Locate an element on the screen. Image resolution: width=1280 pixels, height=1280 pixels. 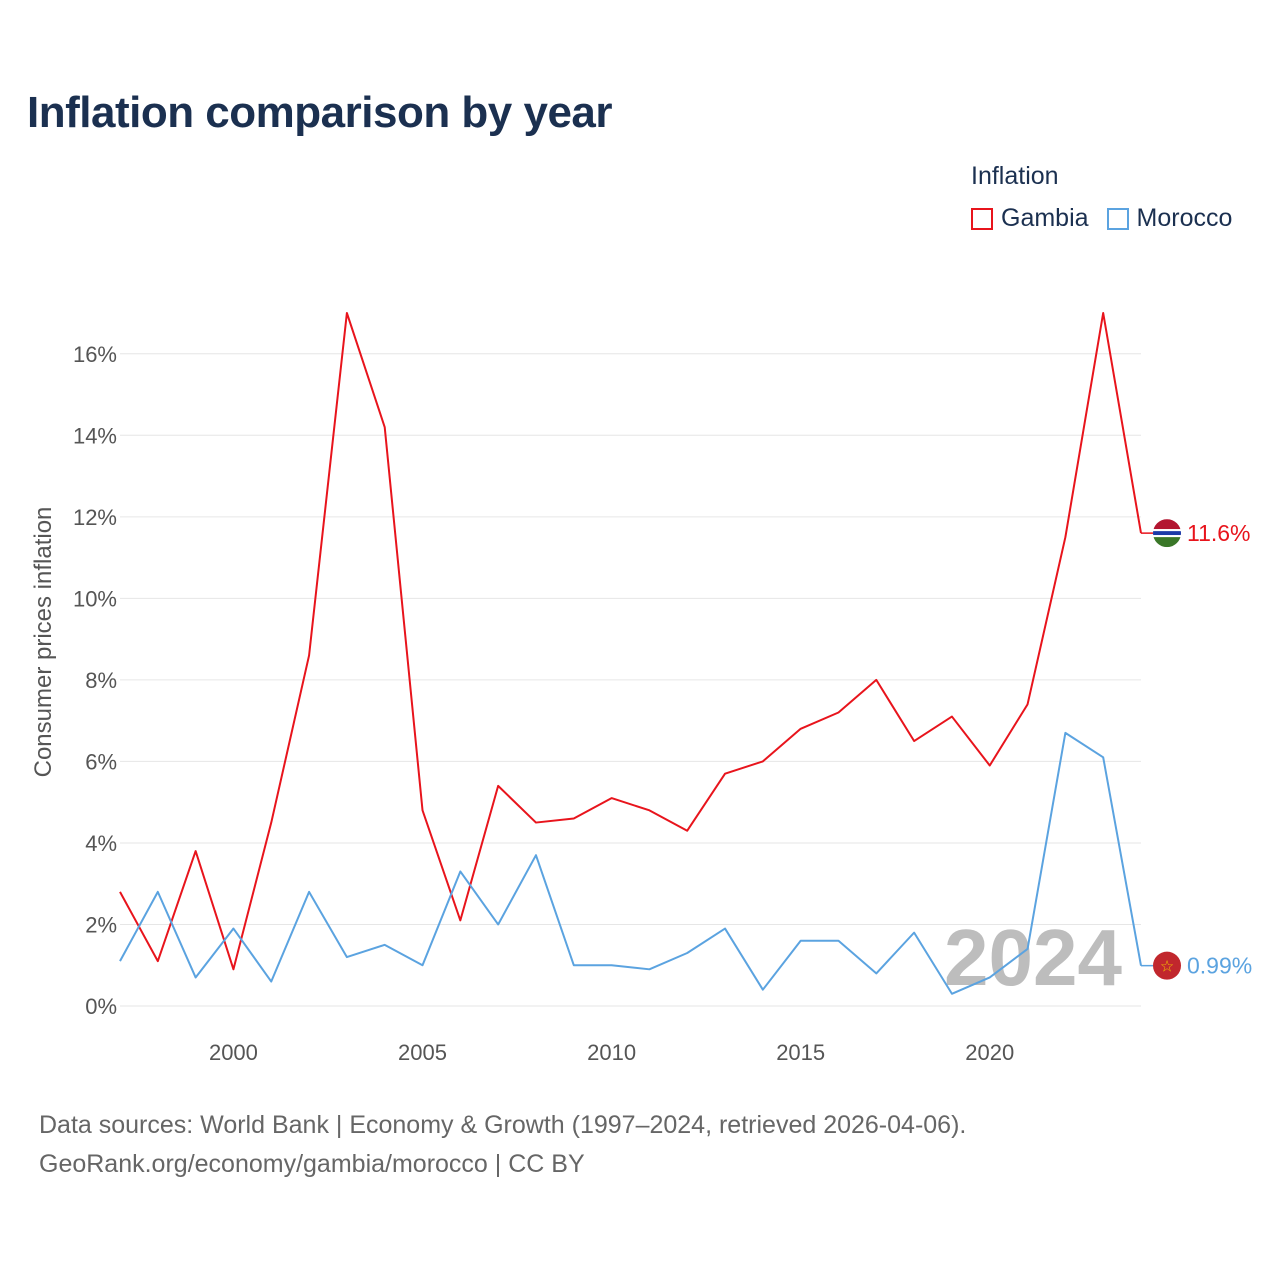
y-tick-label: 12% is located at coordinates (95, 517).